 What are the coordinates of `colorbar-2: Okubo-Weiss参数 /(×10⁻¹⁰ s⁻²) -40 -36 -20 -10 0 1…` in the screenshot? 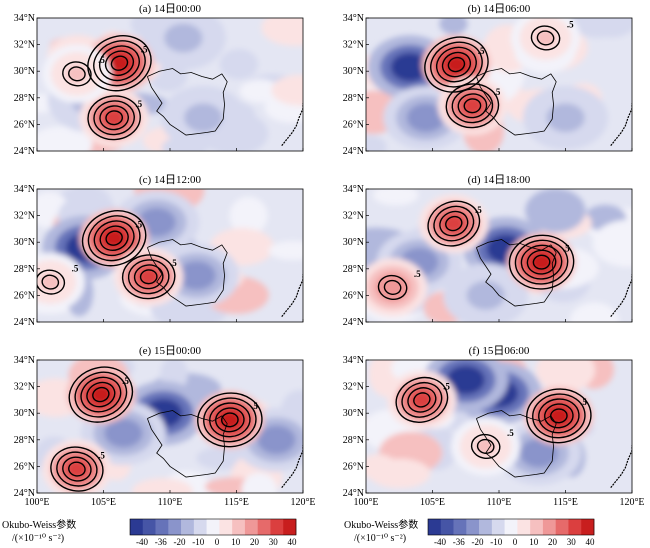 It's located at (469, 532).